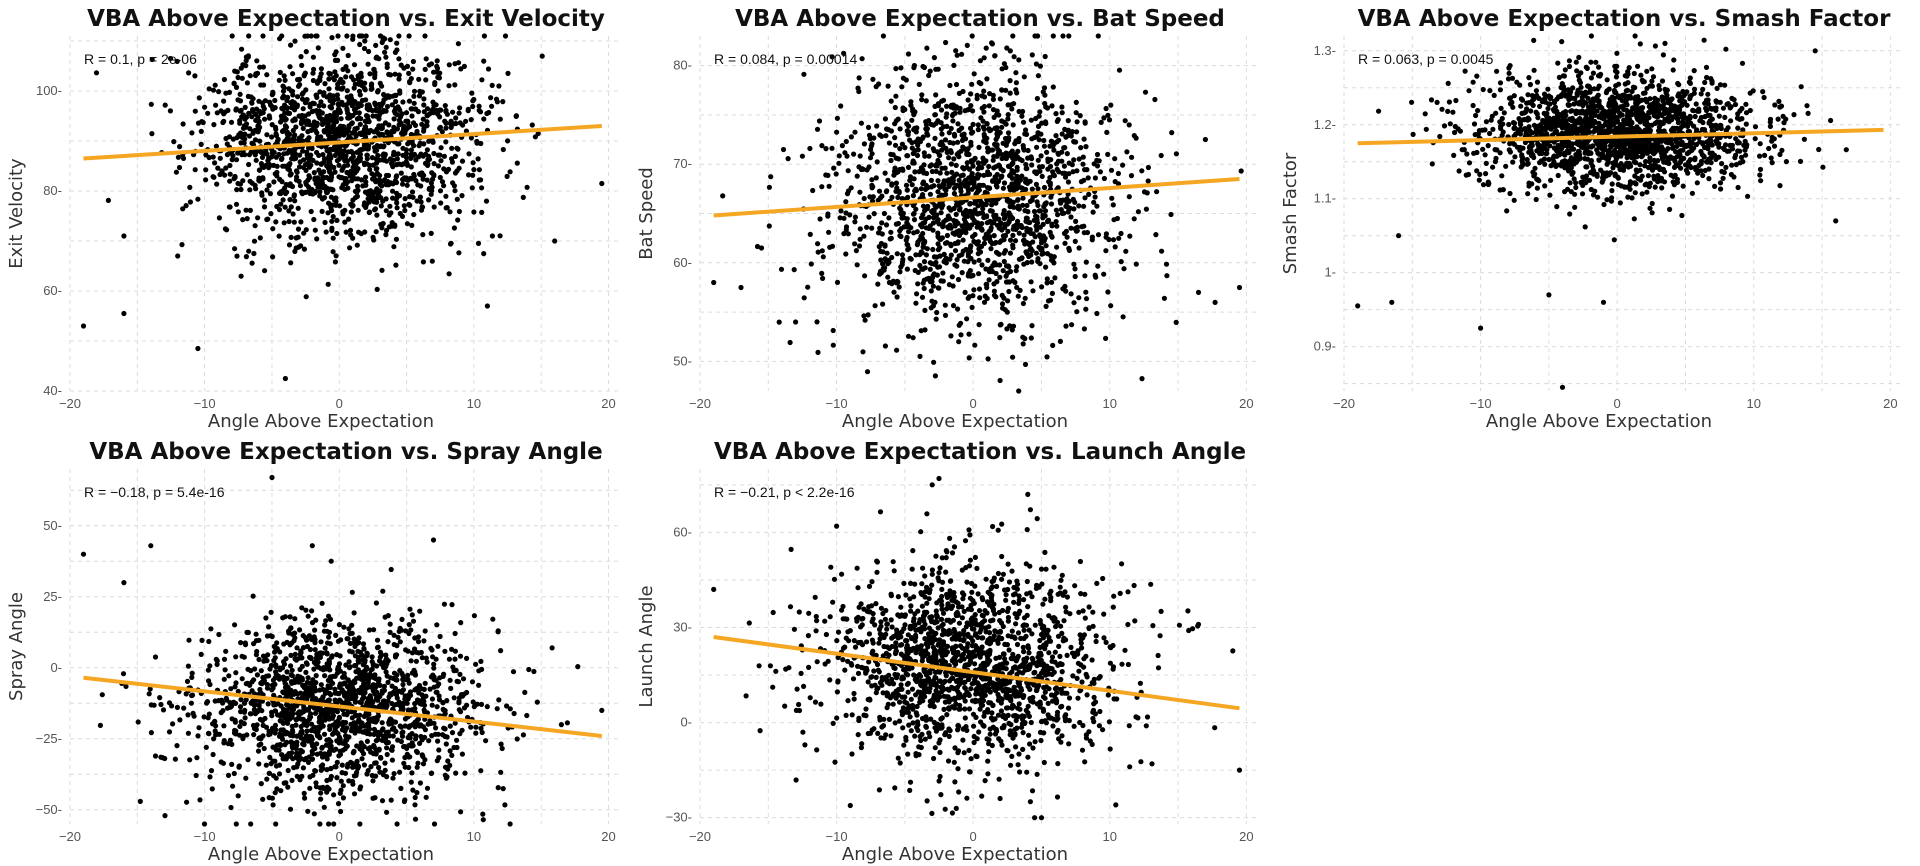 Image resolution: width=1920 pixels, height=866 pixels. Describe the element at coordinates (980, 19) in the screenshot. I see `chart-title: VBA Above Expectation vs. Bat Speed` at that location.